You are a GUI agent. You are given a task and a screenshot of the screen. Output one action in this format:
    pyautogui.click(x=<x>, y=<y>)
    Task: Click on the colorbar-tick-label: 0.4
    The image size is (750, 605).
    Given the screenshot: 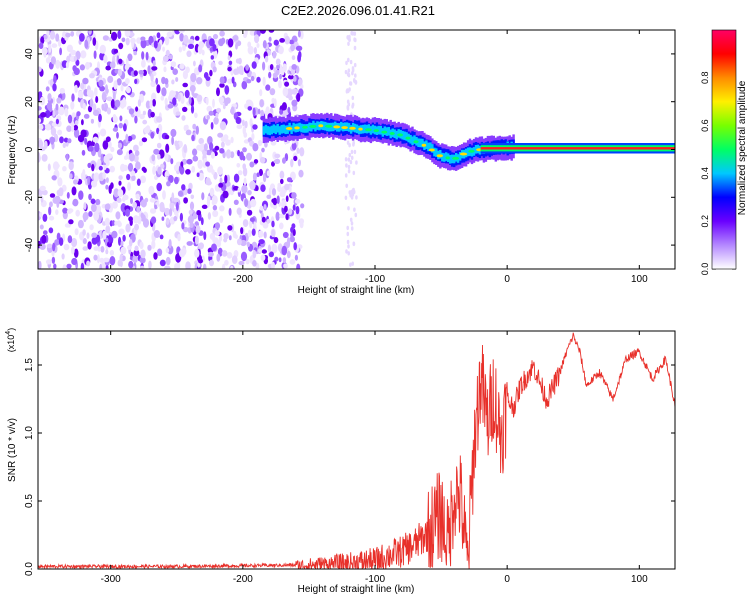 What is the action you would take?
    pyautogui.click(x=705, y=173)
    